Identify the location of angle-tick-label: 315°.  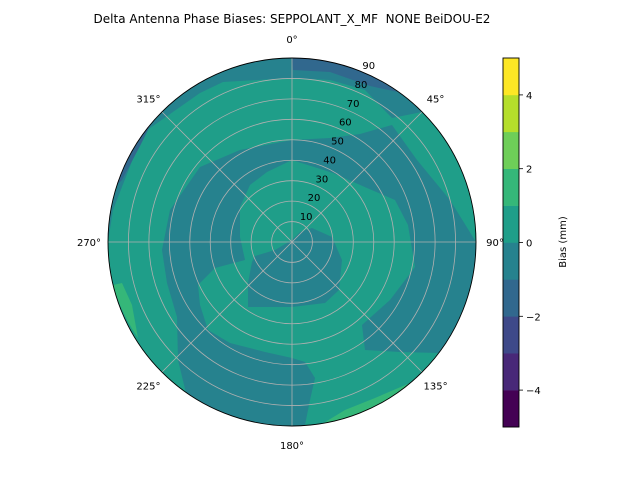
(148, 99).